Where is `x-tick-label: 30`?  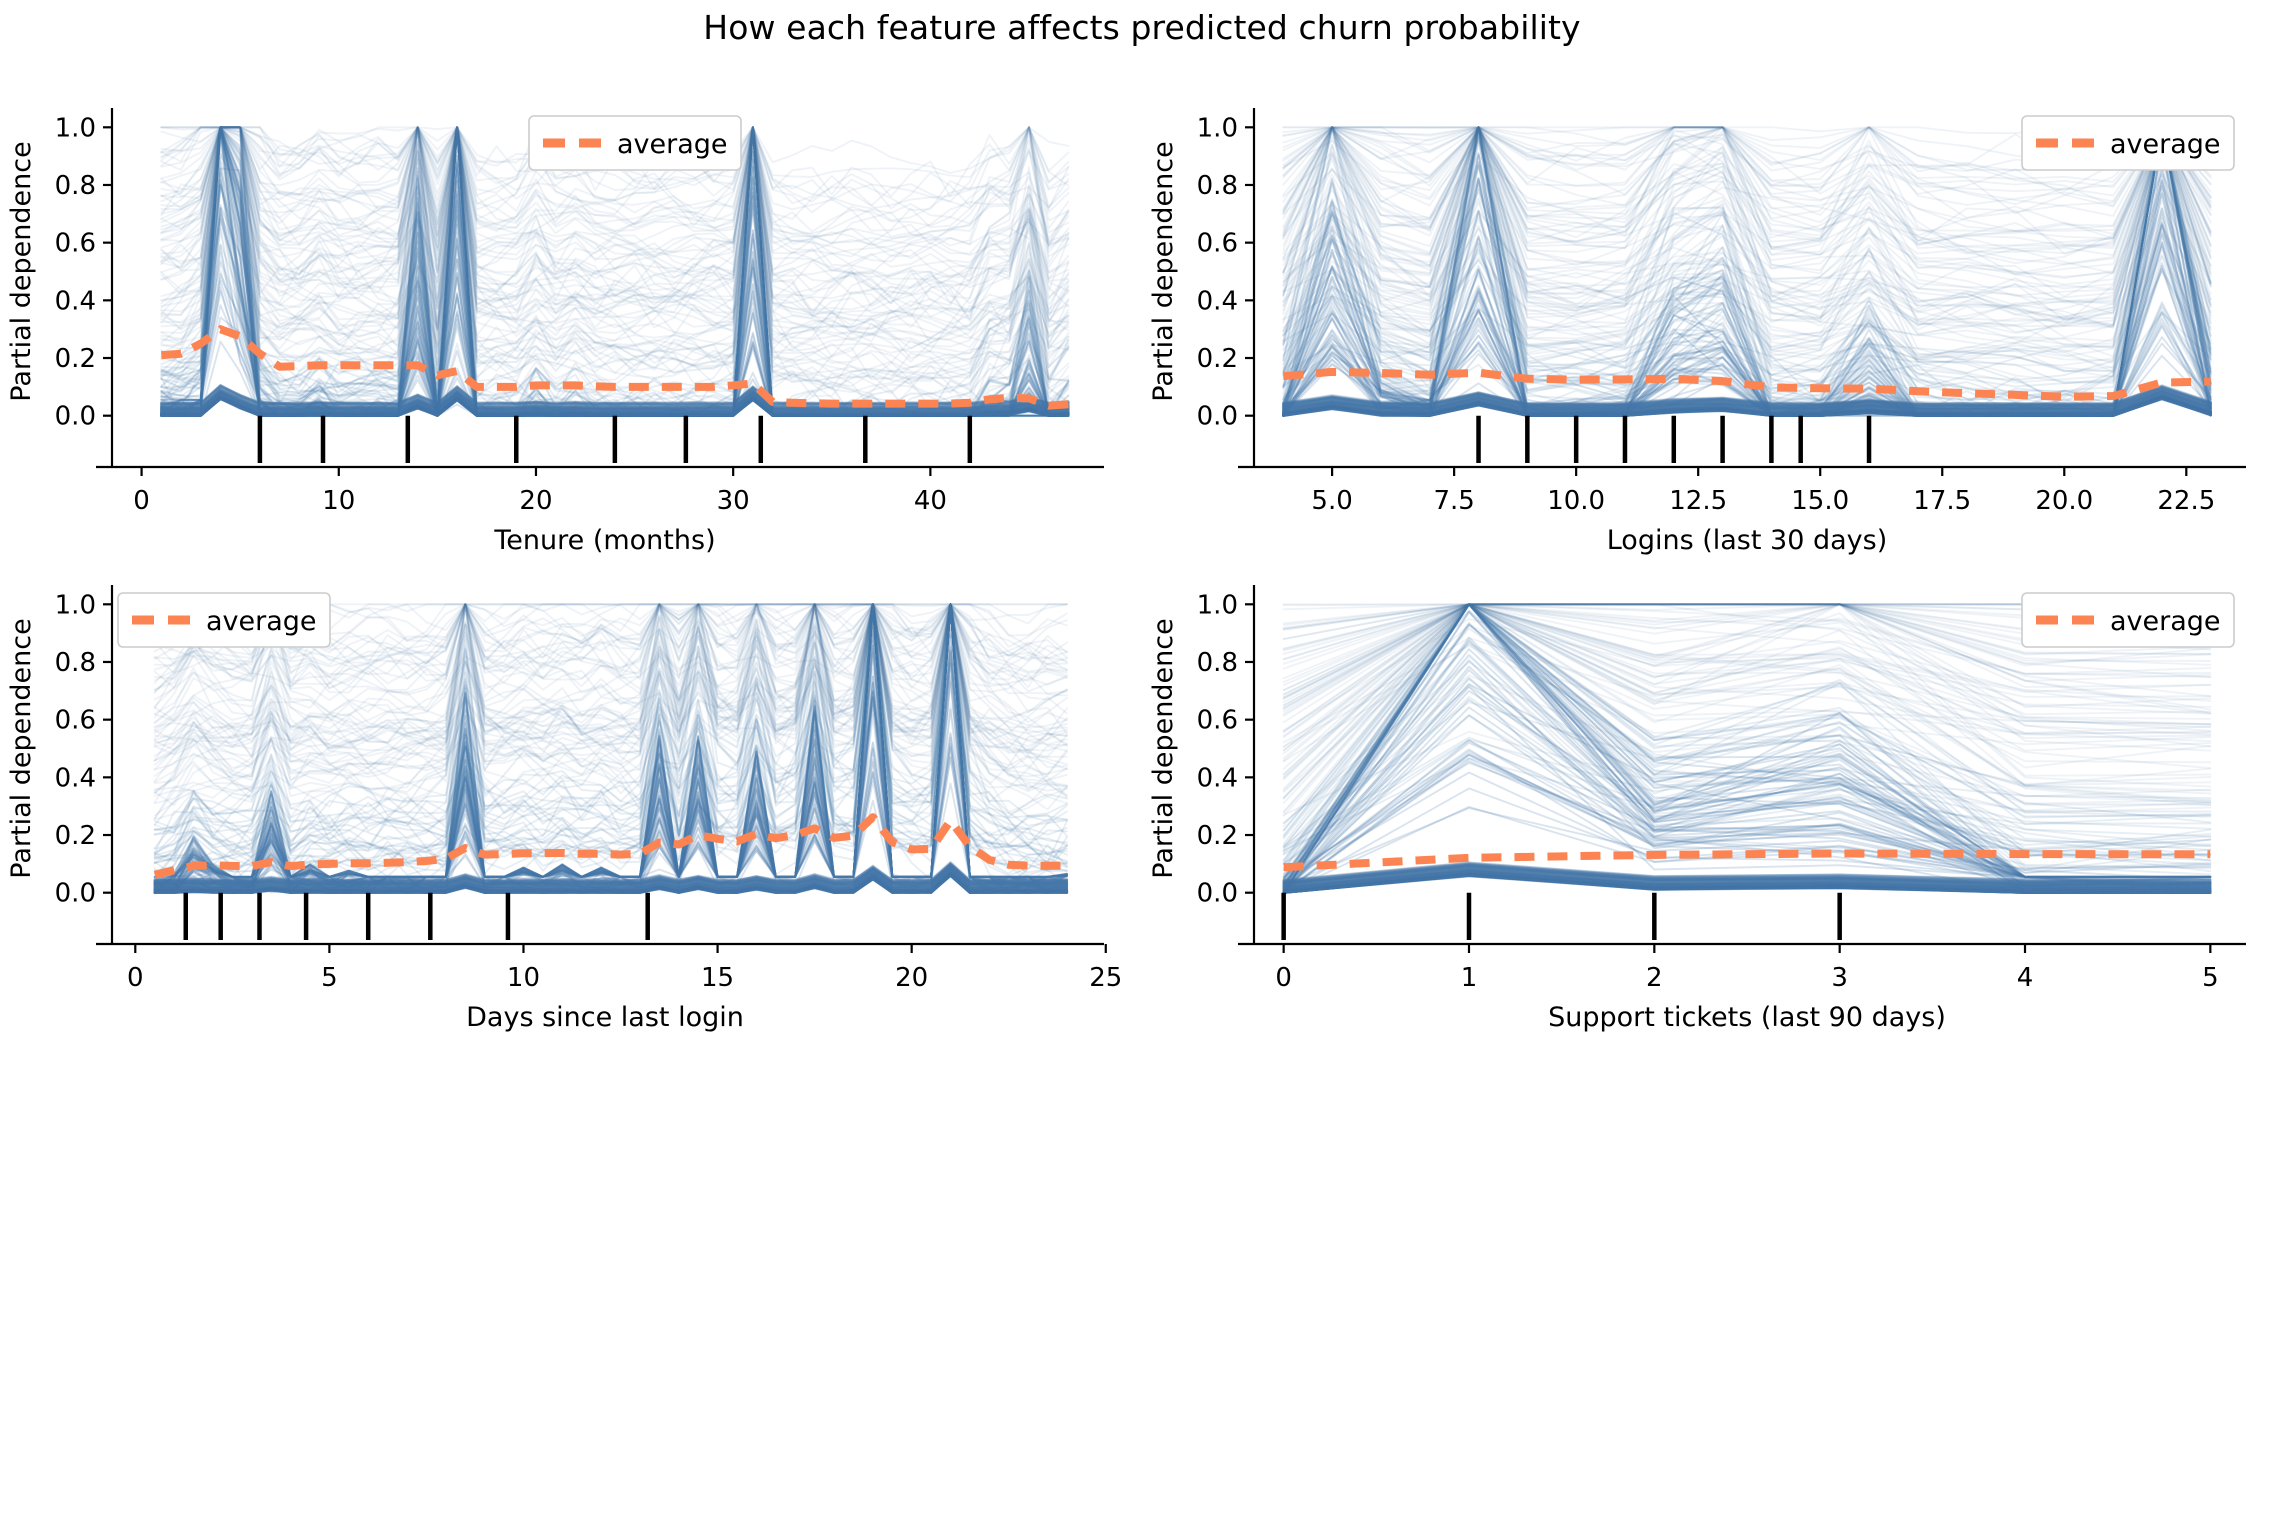
x-tick-label: 30 is located at coordinates (733, 501).